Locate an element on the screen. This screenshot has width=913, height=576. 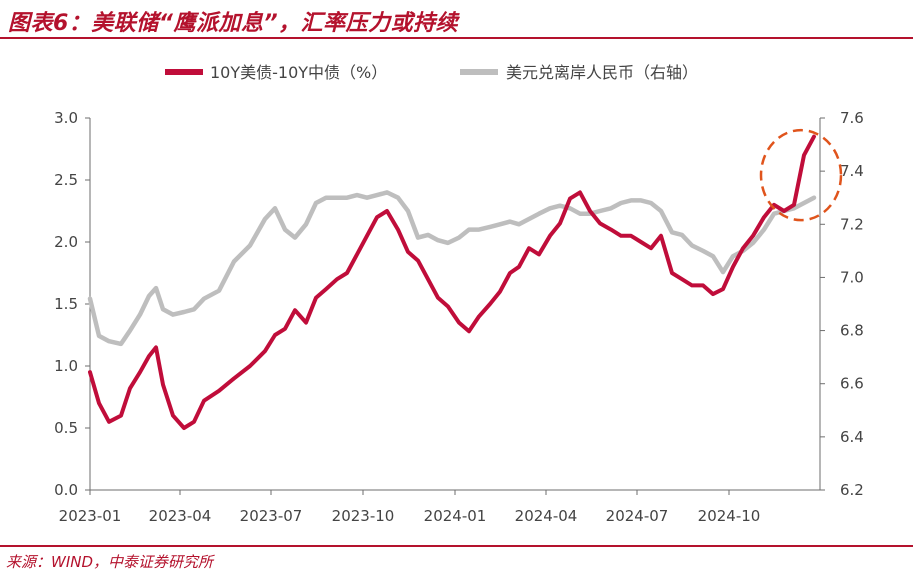
x-tick-label: 2023-10 is located at coordinates (363, 516).